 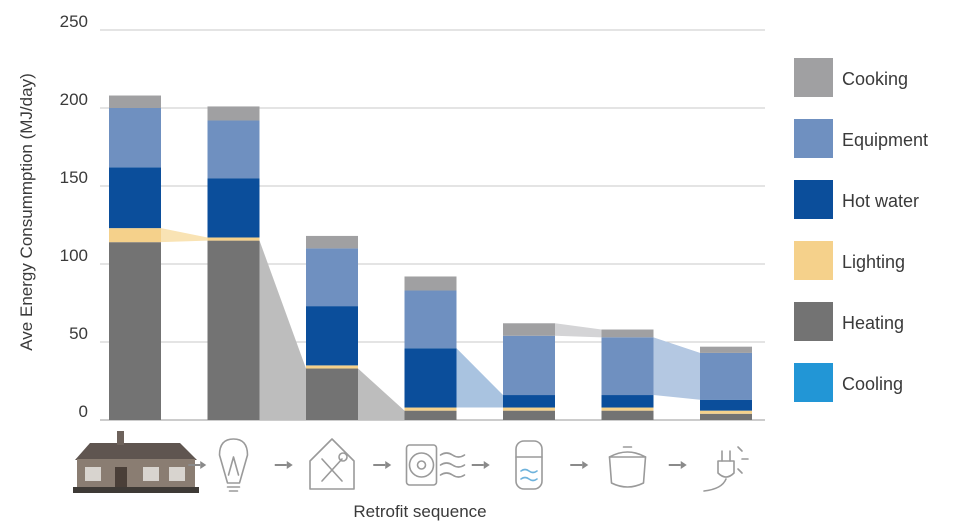 What do you see at coordinates (813, 382) in the screenshot?
I see `legend-swatch-cooling` at bounding box center [813, 382].